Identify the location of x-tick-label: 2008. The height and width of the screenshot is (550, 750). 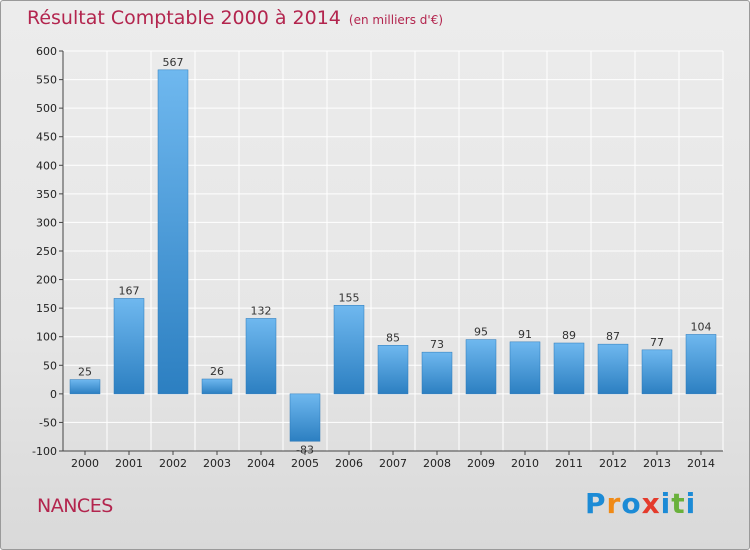
(437, 463).